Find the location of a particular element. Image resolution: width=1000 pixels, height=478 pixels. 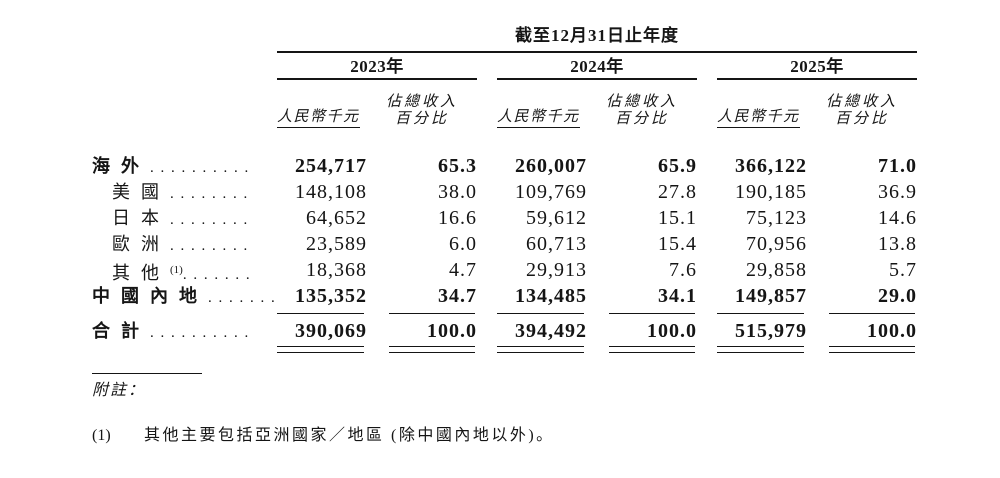

table-title: 截至12月31日止年度 is located at coordinates (597, 35).